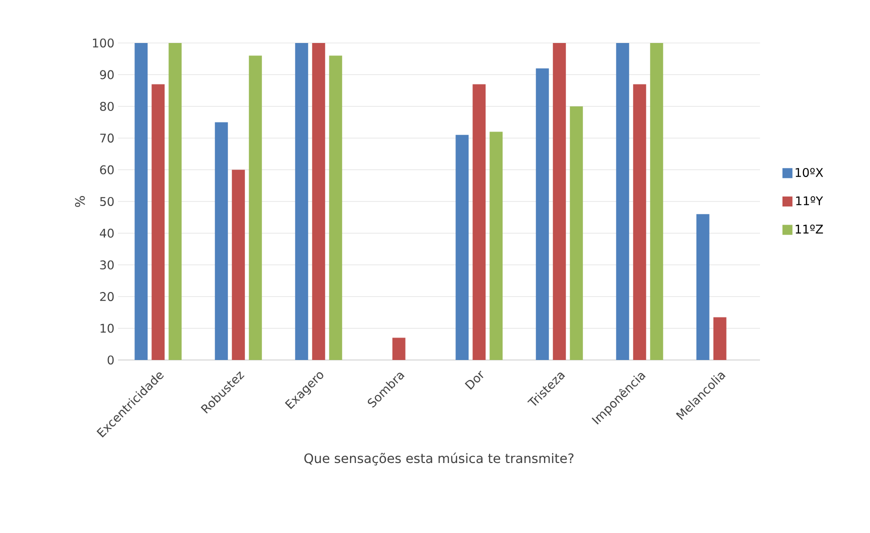  I want to click on y-tick-label: 40, so click(107, 233).